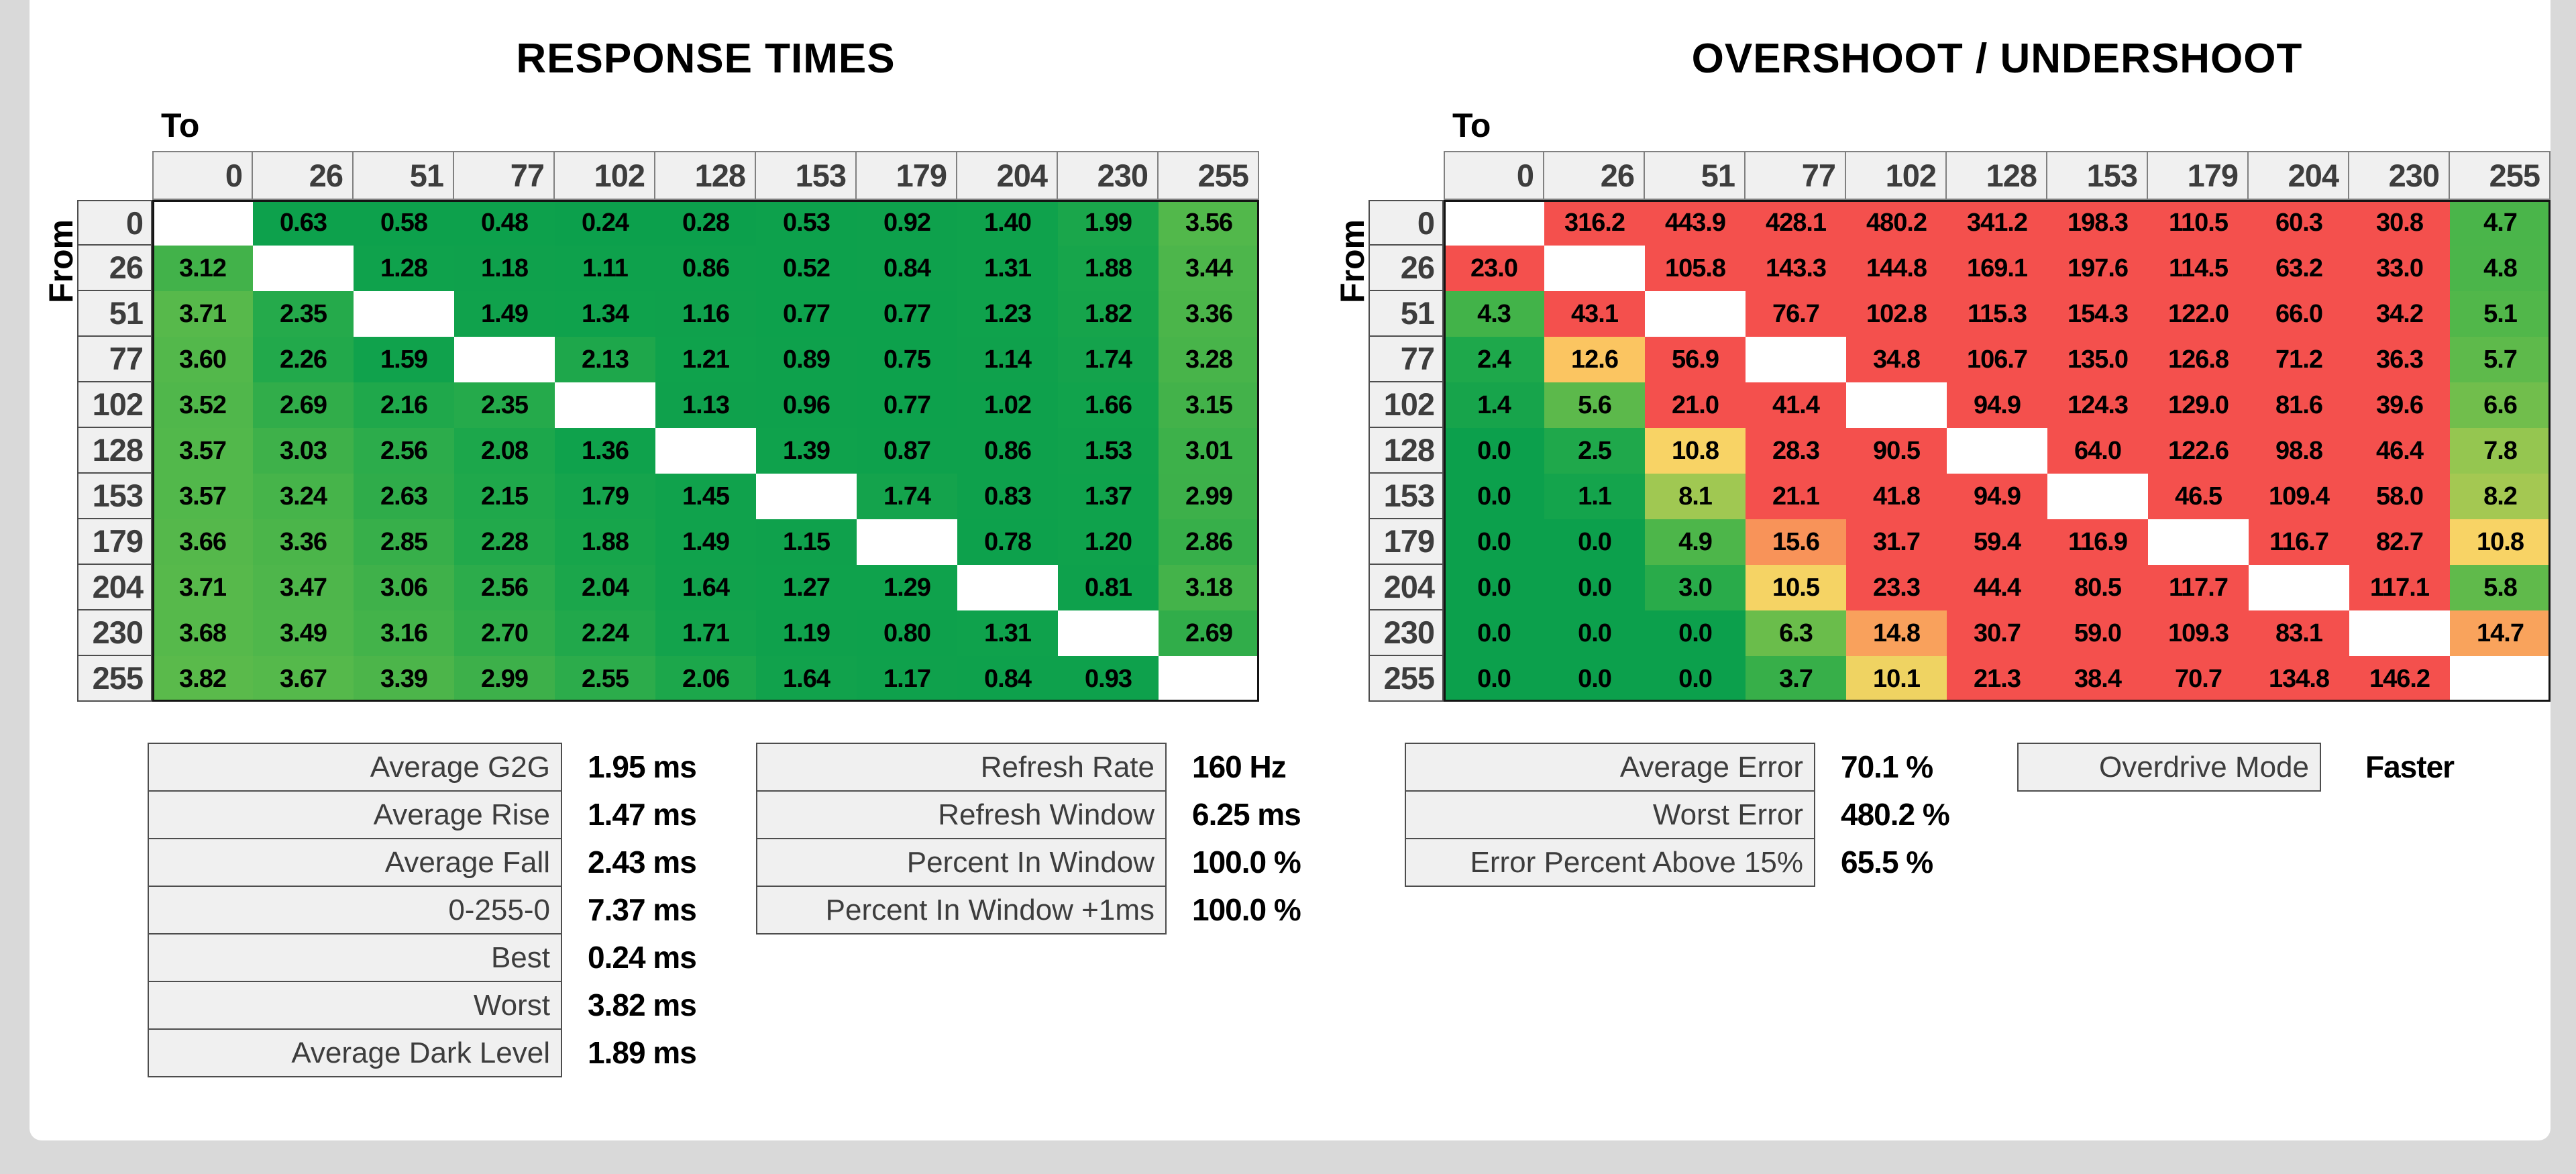  Describe the element at coordinates (404, 679) in the screenshot. I see `heatmap-cell: 3.39` at that location.